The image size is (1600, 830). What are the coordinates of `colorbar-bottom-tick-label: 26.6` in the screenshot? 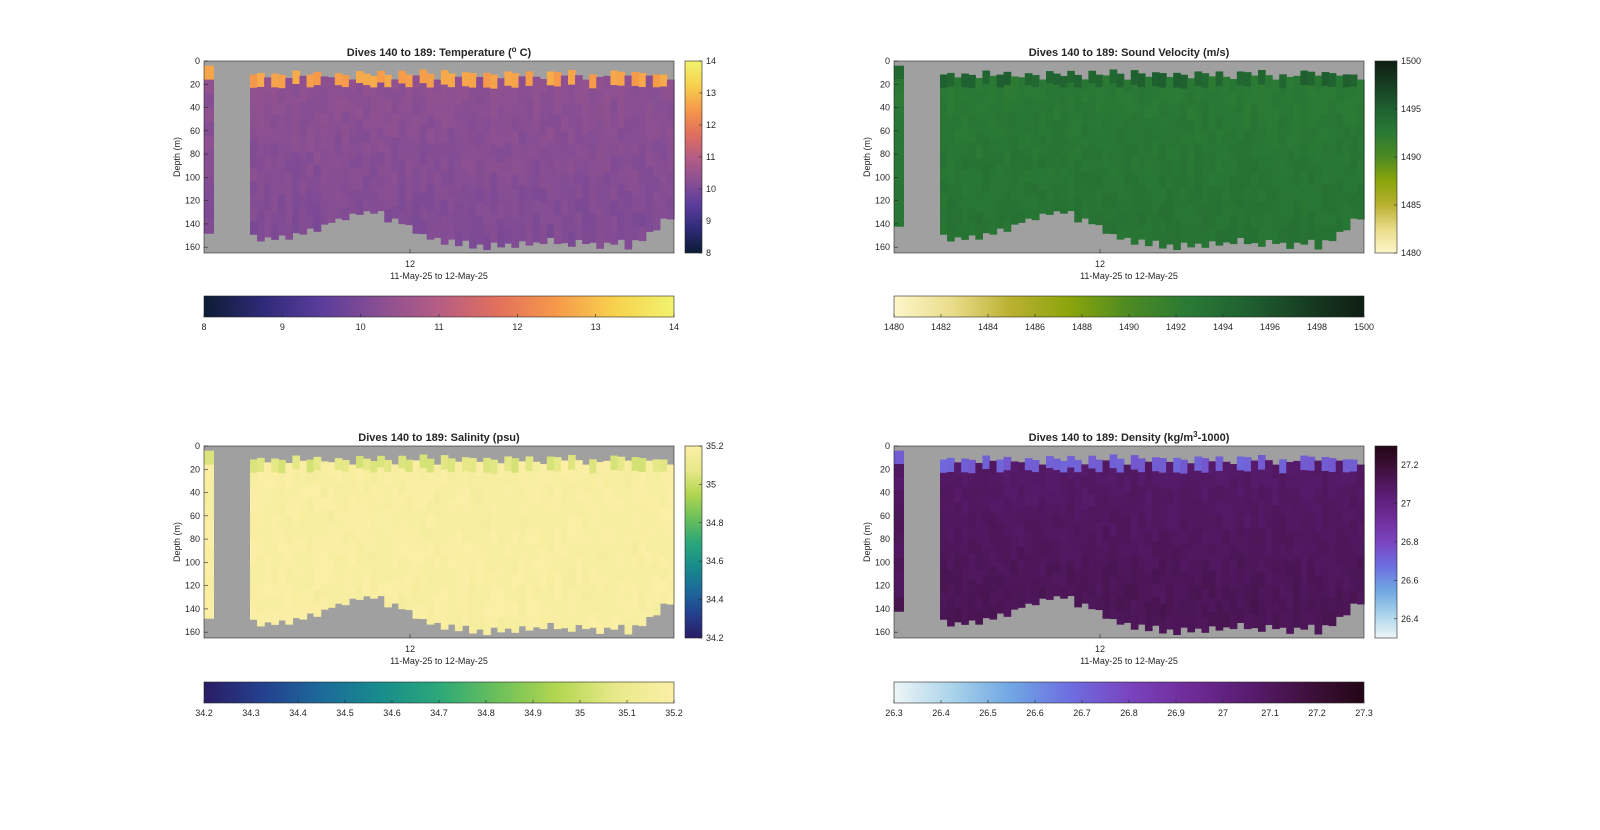 It's located at (1035, 713).